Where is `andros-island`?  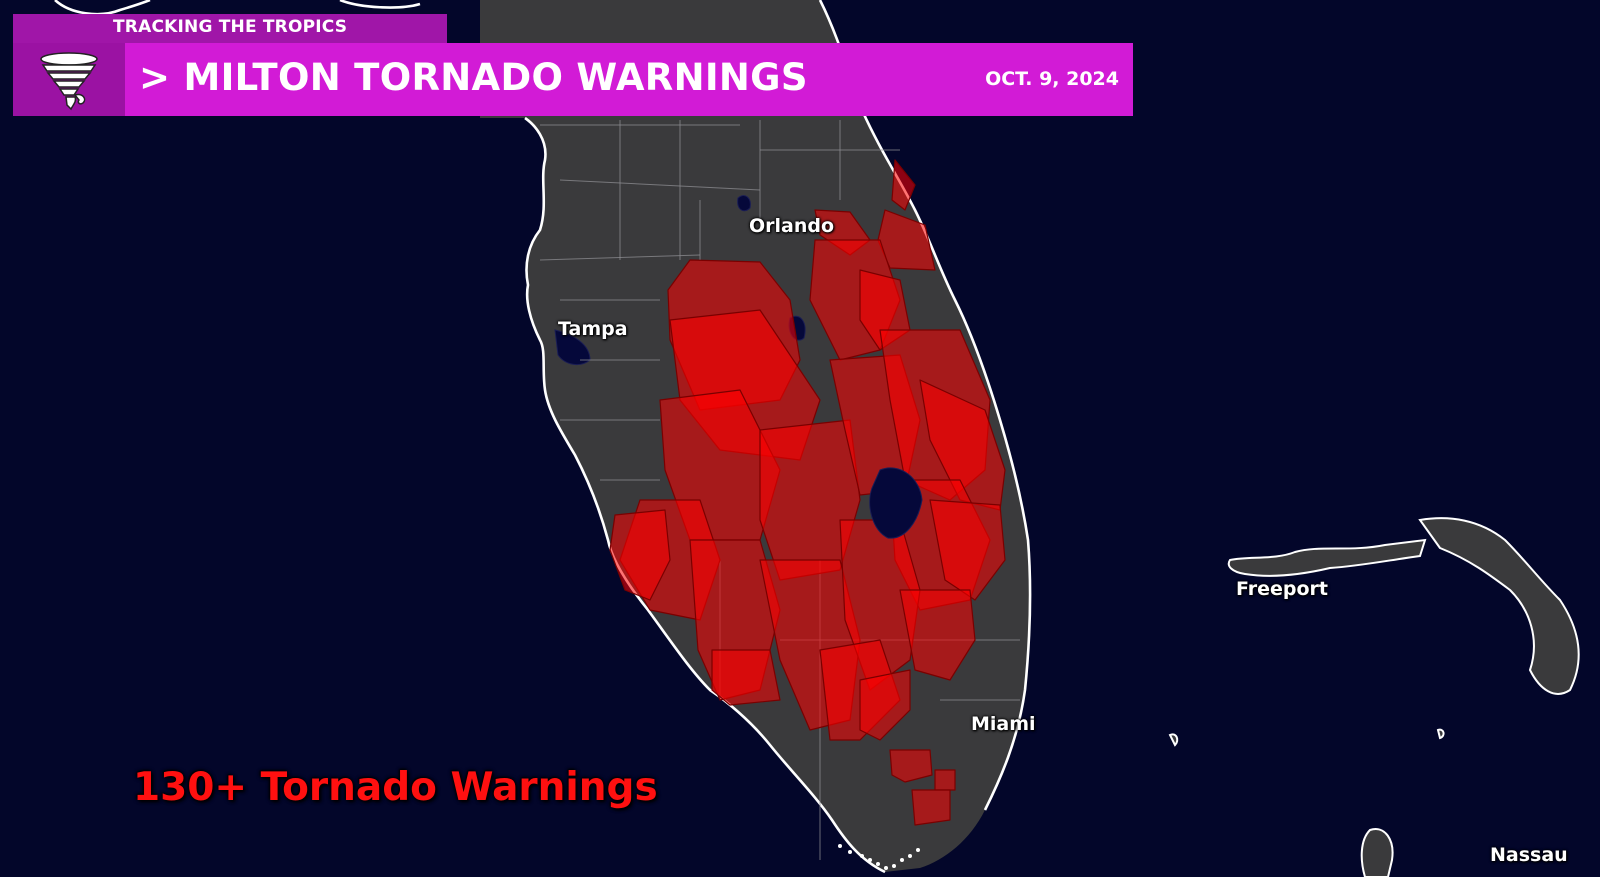
andros-island is located at coordinates (1377, 852).